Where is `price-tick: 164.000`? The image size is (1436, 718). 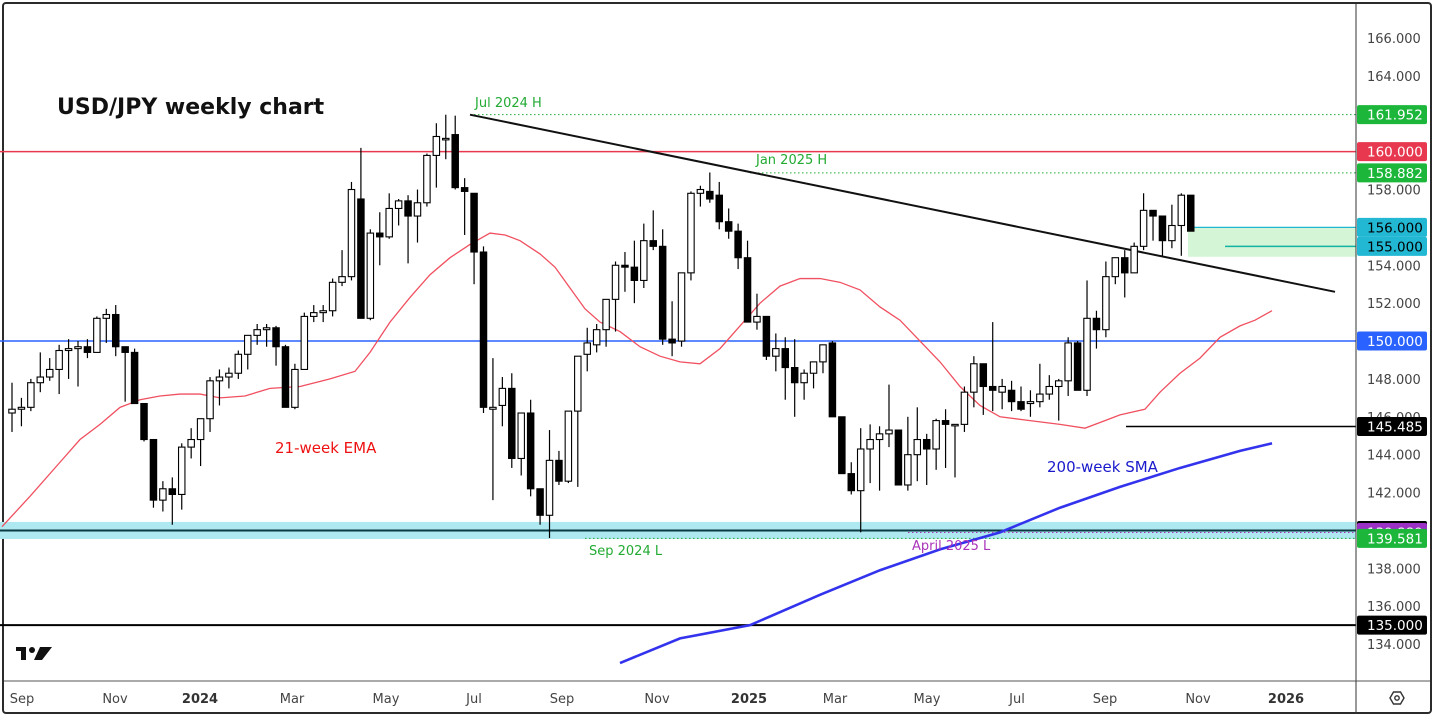
price-tick: 164.000 is located at coordinates (1394, 77).